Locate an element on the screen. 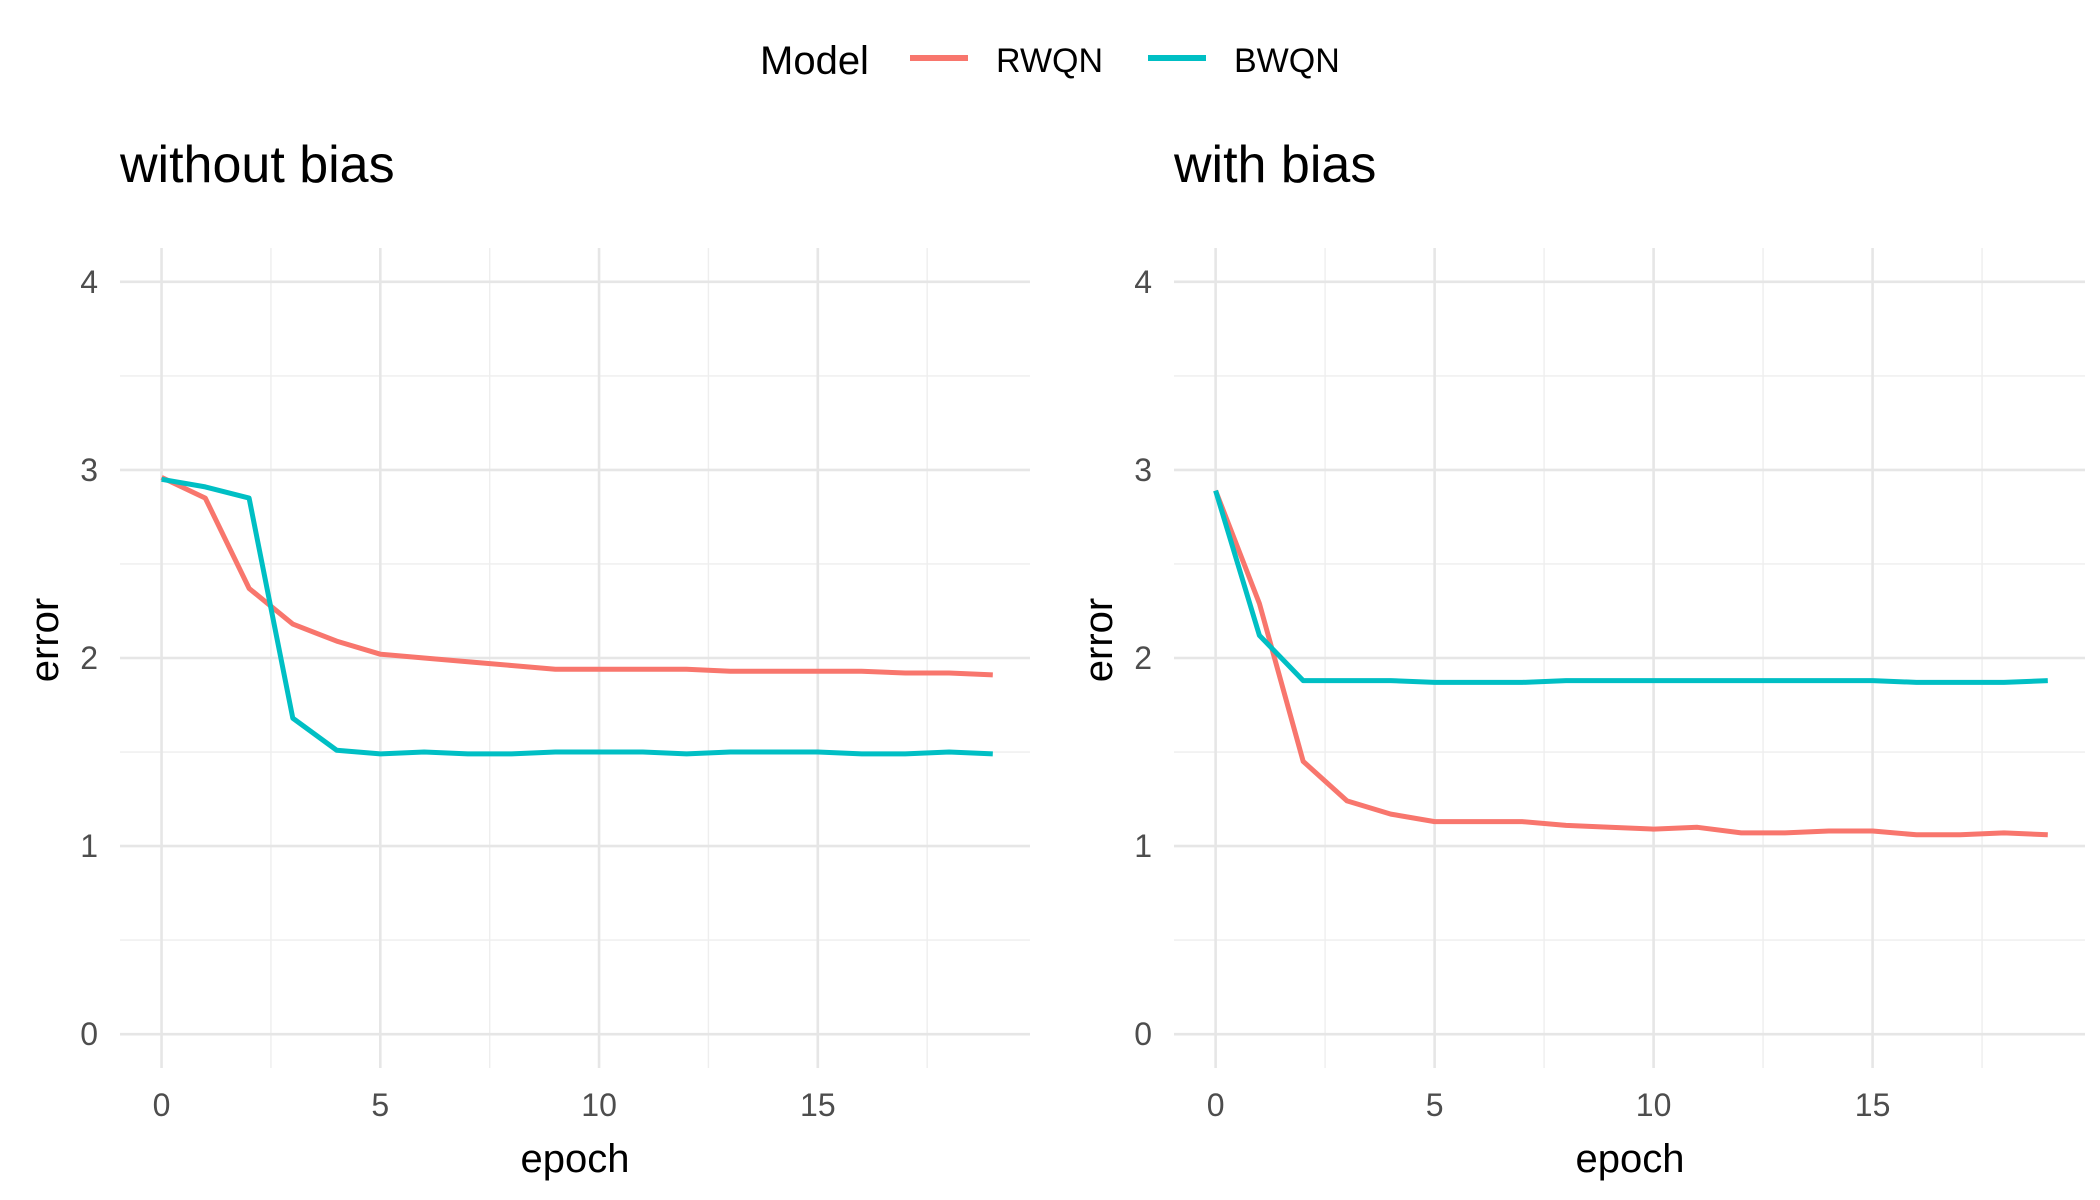 This screenshot has height=1200, width=2100. legend-label-rwqn: RWQN is located at coordinates (1049, 61).